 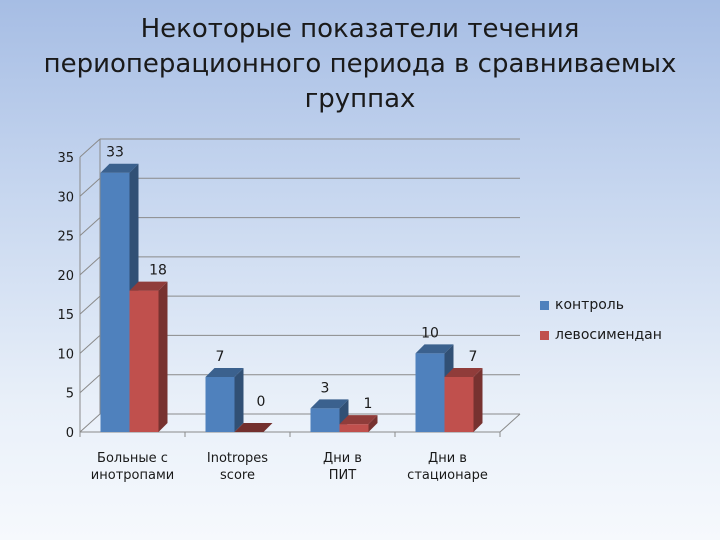 What do you see at coordinates (261, 402) in the screenshot?
I see `data-label-1-1: 0` at bounding box center [261, 402].